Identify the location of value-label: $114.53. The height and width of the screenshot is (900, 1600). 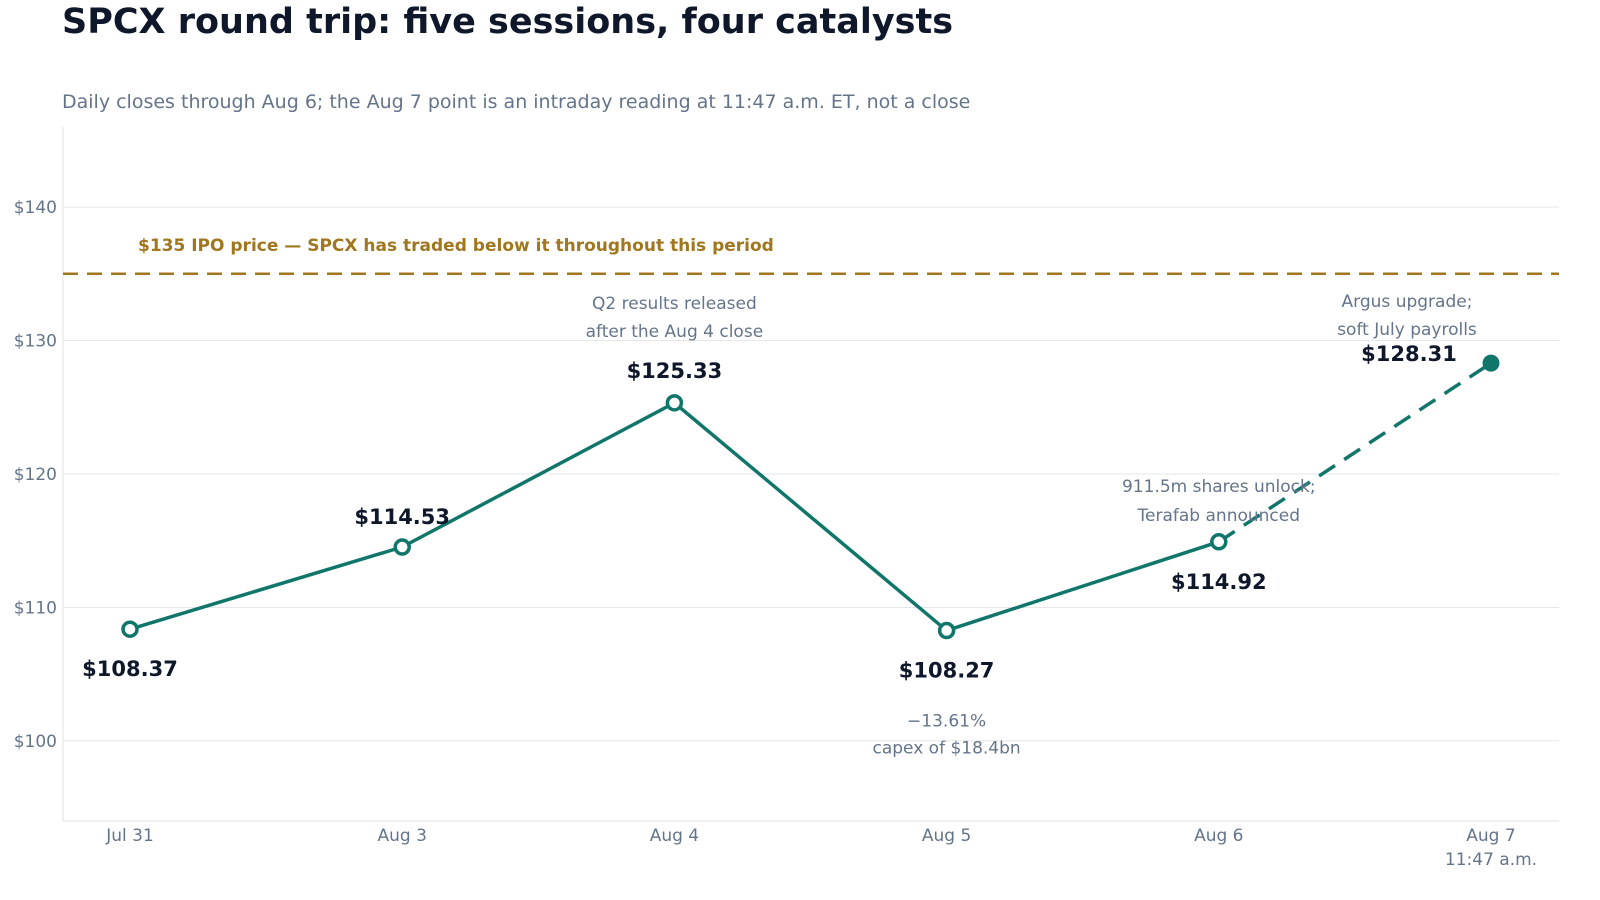
(402, 517).